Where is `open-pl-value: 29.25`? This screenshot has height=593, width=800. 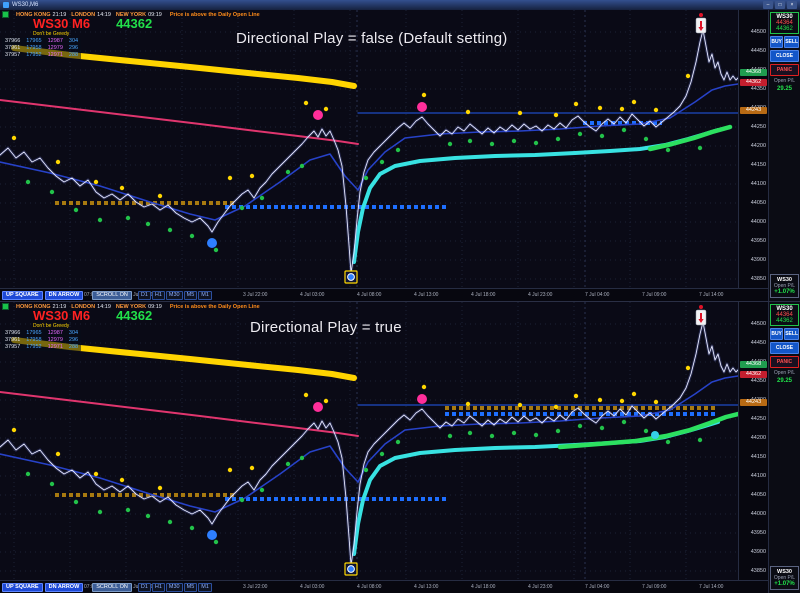
open-pl-value: 29.25 is located at coordinates (784, 89).